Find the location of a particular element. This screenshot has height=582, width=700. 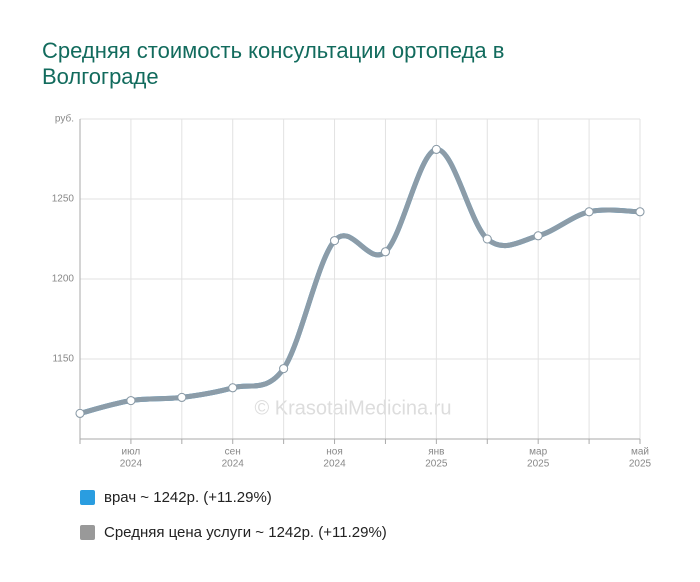

chart-title: Волгограде is located at coordinates (100, 76).